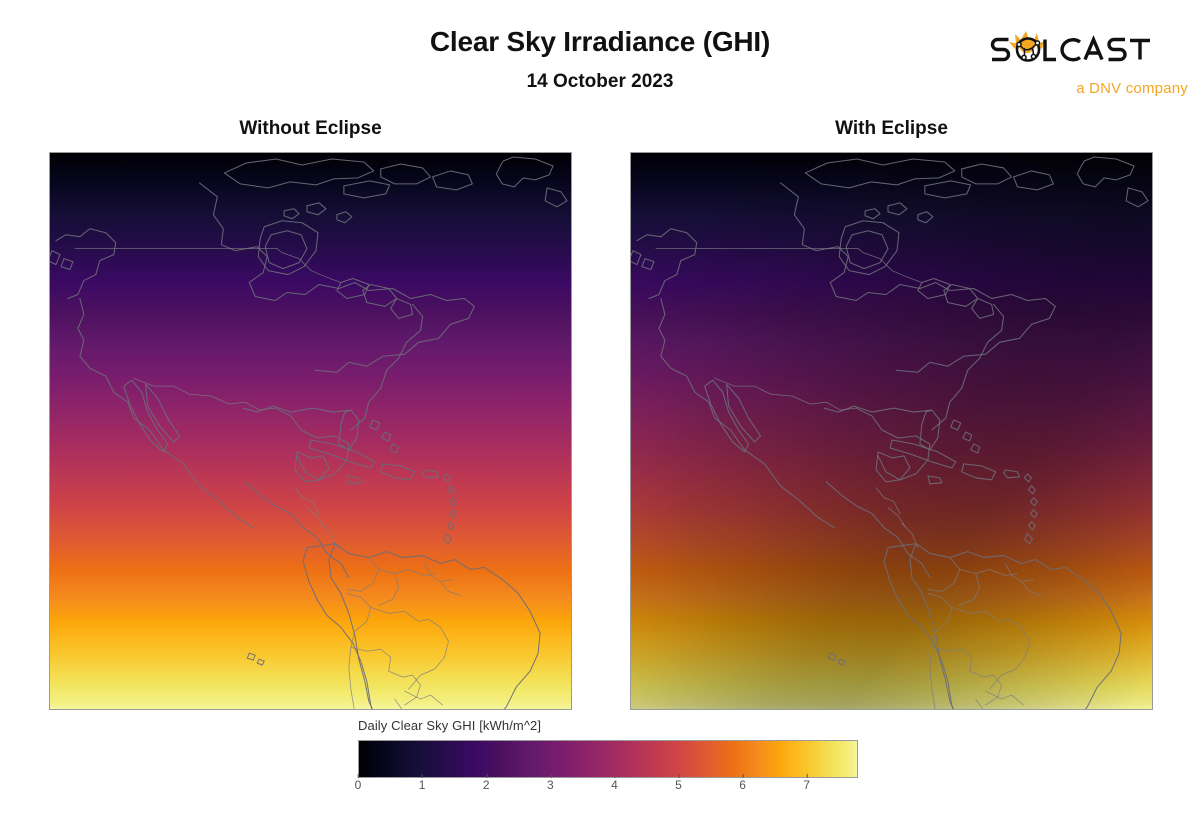  Describe the element at coordinates (1028, 49) in the screenshot. I see `globe-icon` at that location.